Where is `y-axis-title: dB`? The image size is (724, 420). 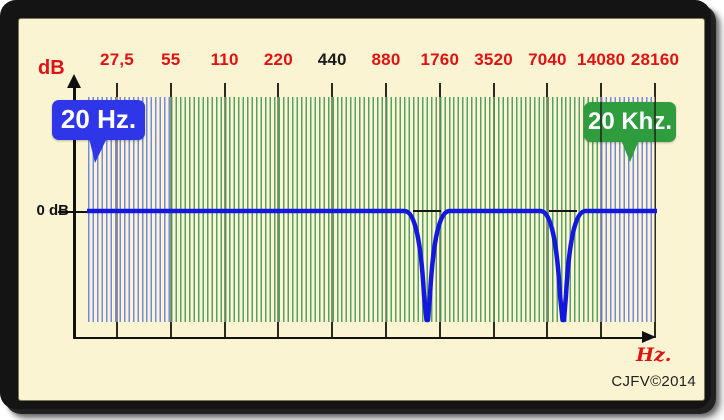 y-axis-title: dB is located at coordinates (51, 68).